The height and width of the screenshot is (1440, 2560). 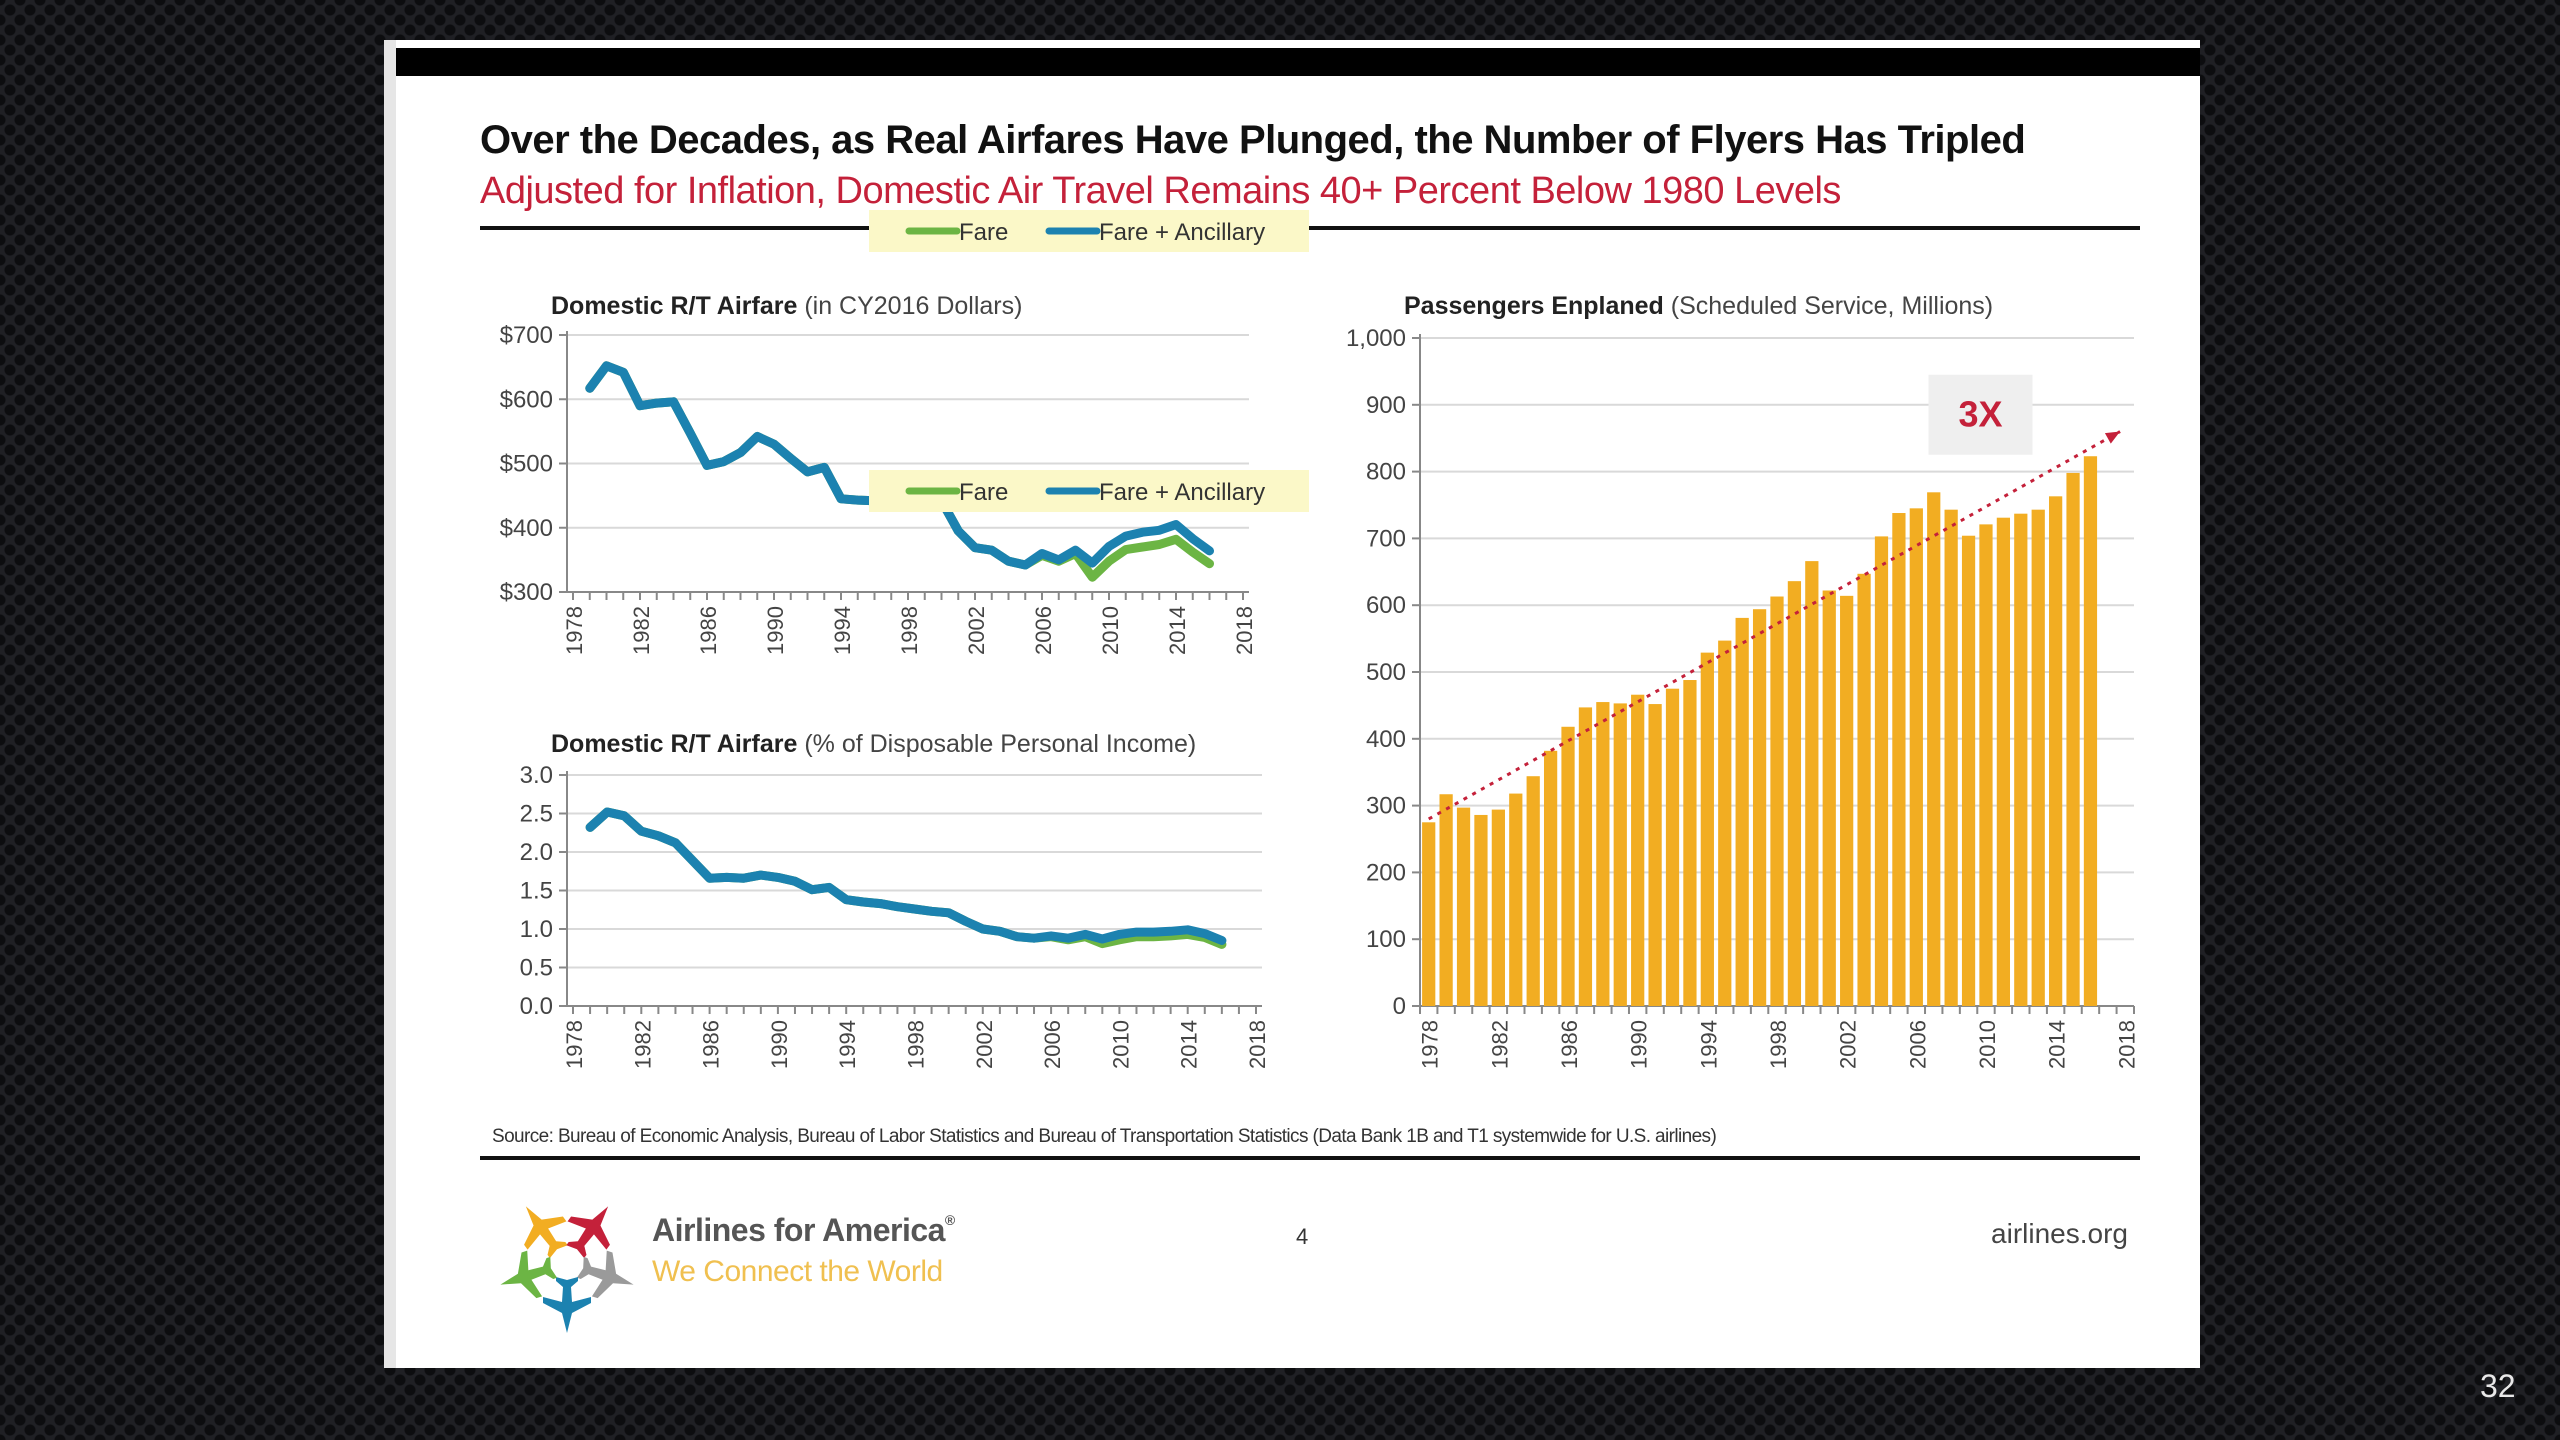 I want to click on series-line-fare-ancillary, so click(x=899, y=465).